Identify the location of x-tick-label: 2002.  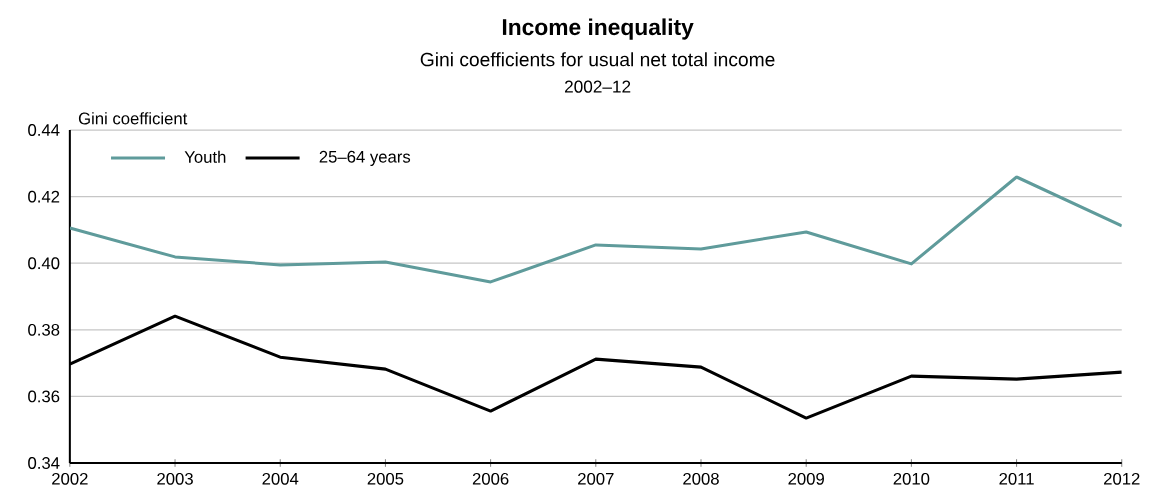
(70, 478).